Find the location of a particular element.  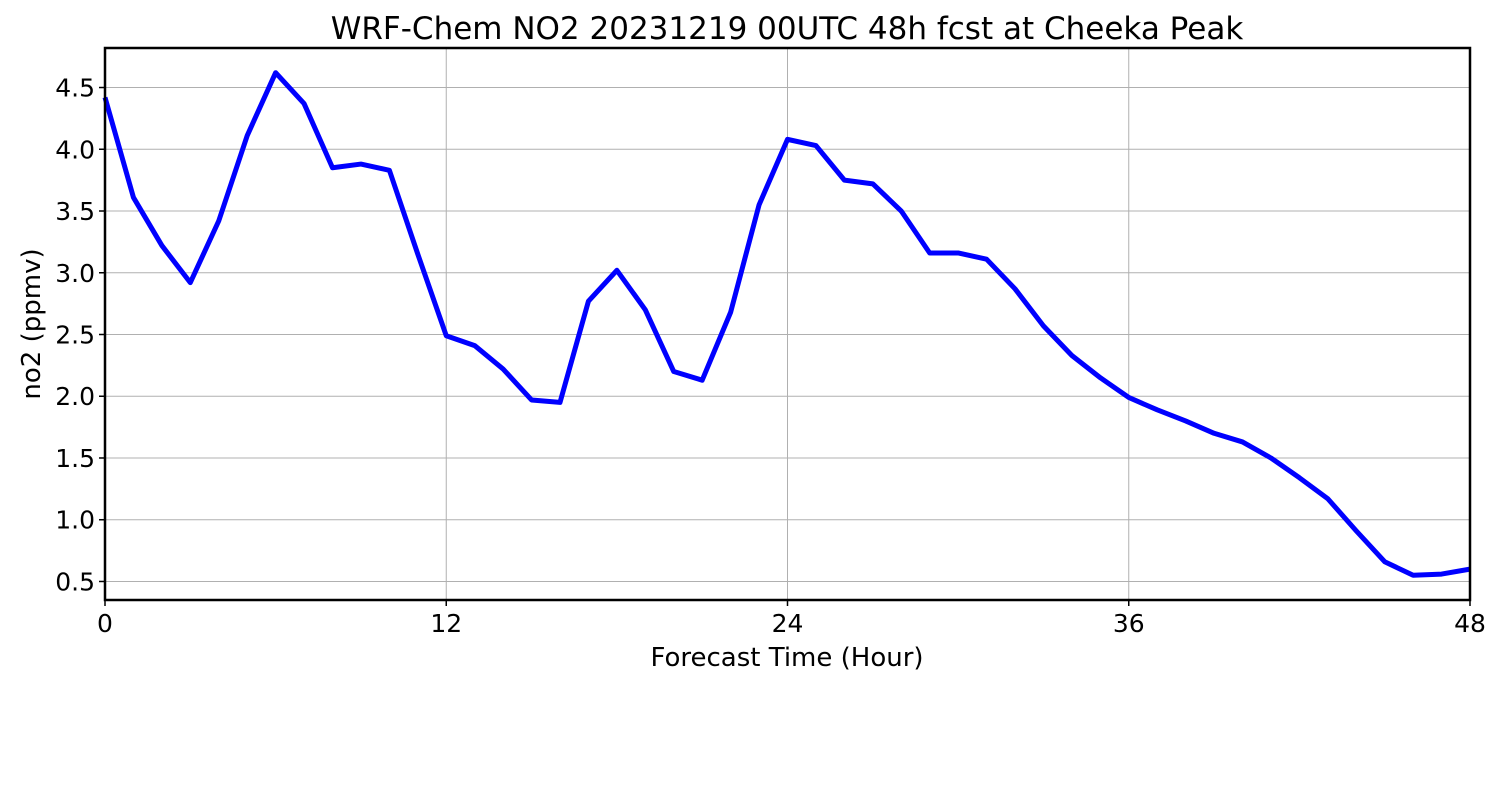

y-tick-label: 4.5 is located at coordinates (75, 88).